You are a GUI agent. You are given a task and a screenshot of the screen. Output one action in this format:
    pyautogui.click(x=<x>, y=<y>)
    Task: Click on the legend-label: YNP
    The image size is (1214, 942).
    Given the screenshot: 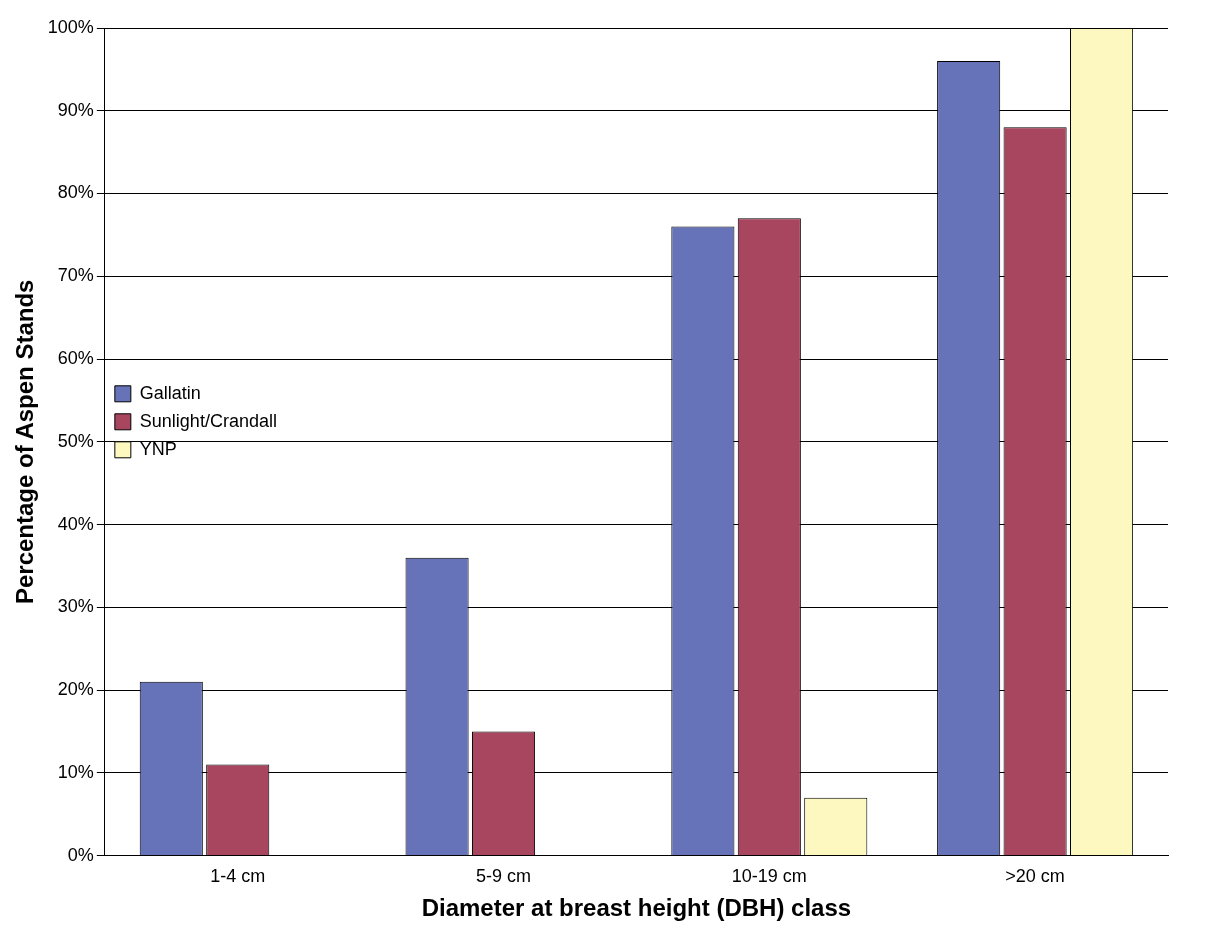 What is the action you would take?
    pyautogui.click(x=158, y=448)
    